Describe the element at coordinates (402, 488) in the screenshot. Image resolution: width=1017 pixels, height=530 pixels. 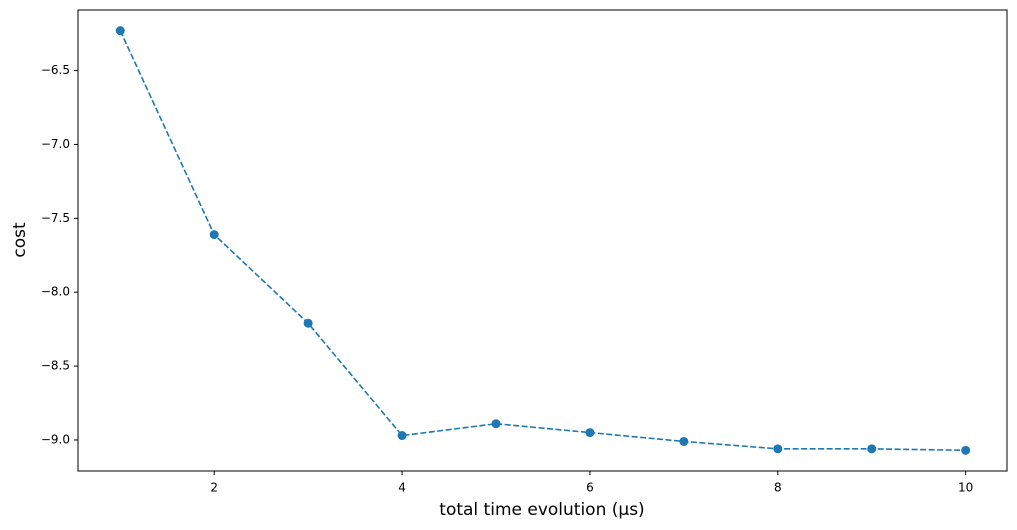
I see `x-tick-label: 4` at that location.